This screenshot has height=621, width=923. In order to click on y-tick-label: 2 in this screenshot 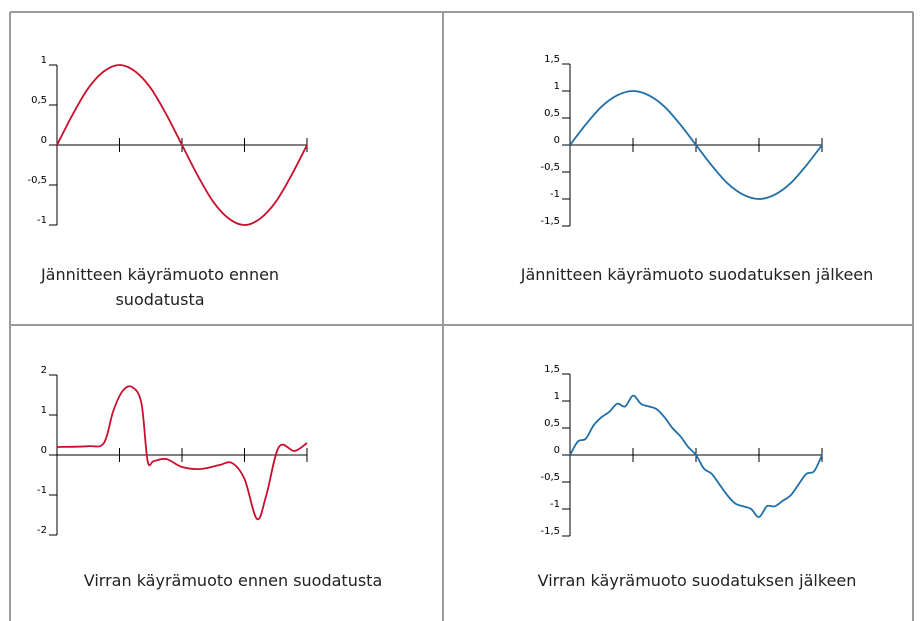, I will do `click(44, 370)`.